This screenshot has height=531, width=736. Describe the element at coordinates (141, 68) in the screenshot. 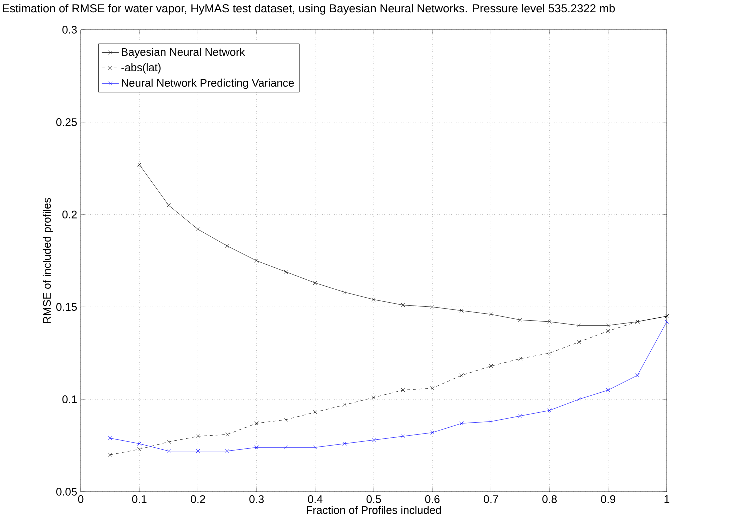

I see `legend-label: -abs(lat)` at that location.